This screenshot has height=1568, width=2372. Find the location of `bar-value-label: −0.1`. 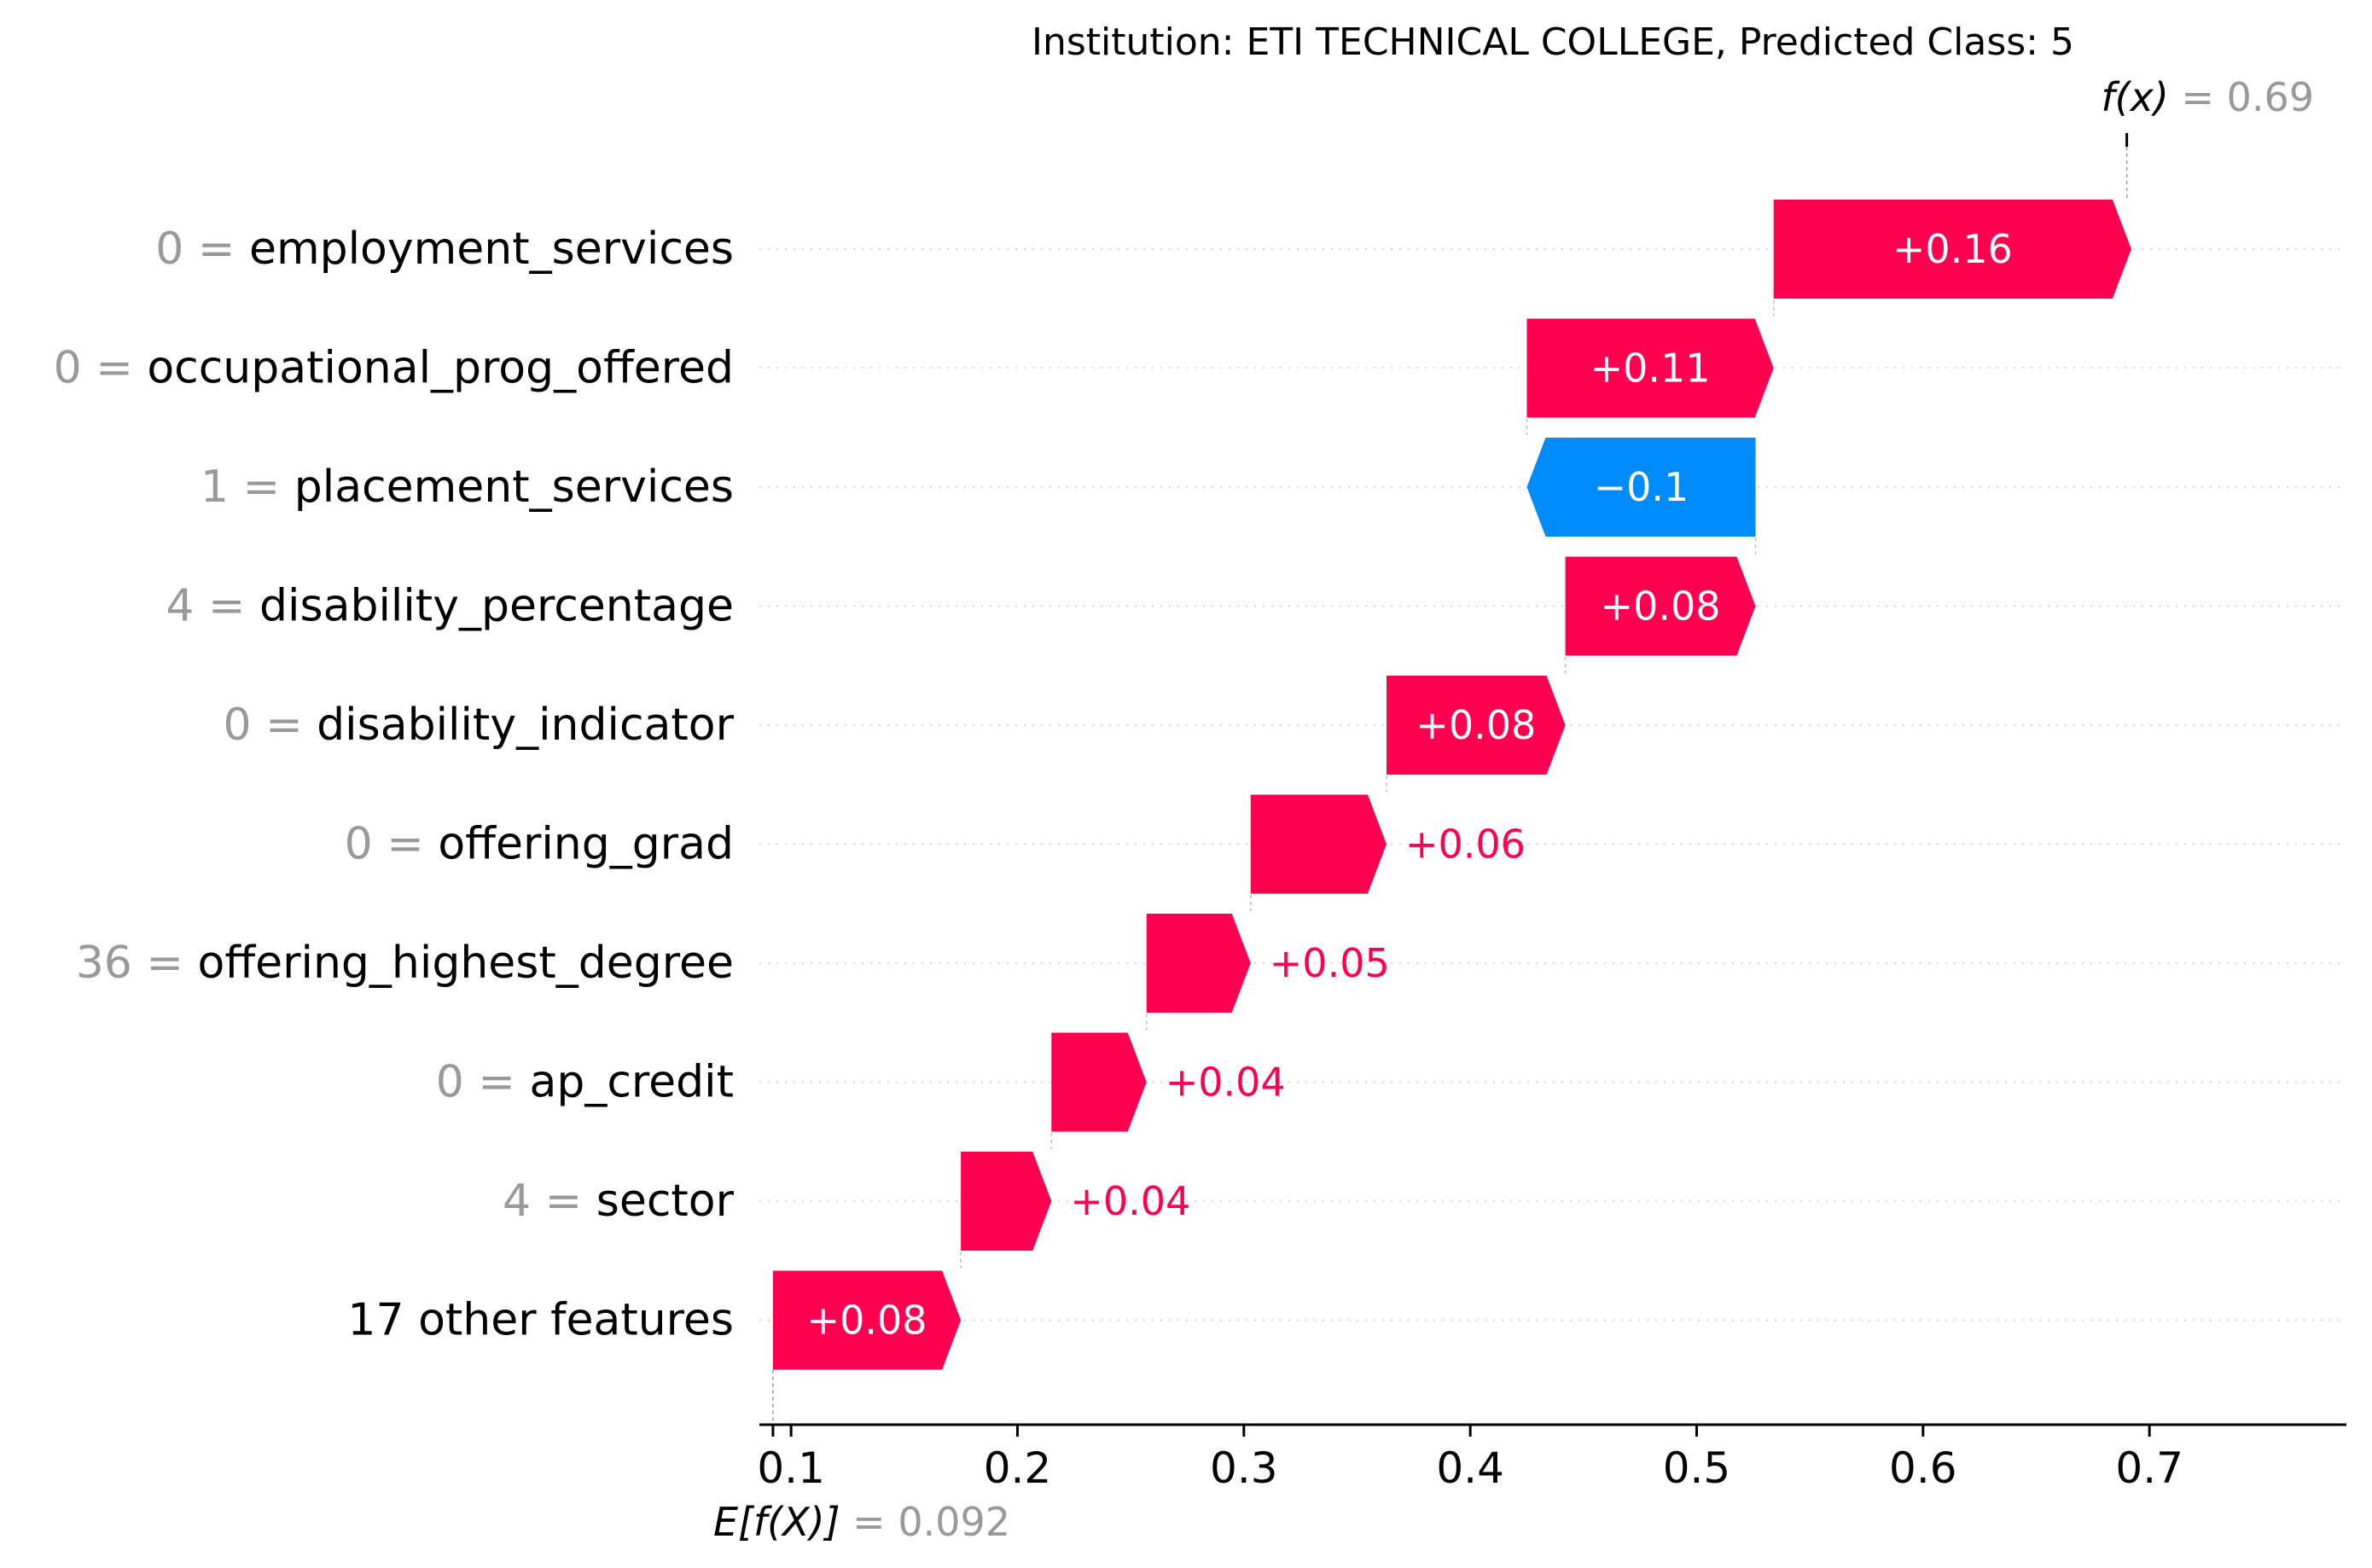

bar-value-label: −0.1 is located at coordinates (1642, 487).